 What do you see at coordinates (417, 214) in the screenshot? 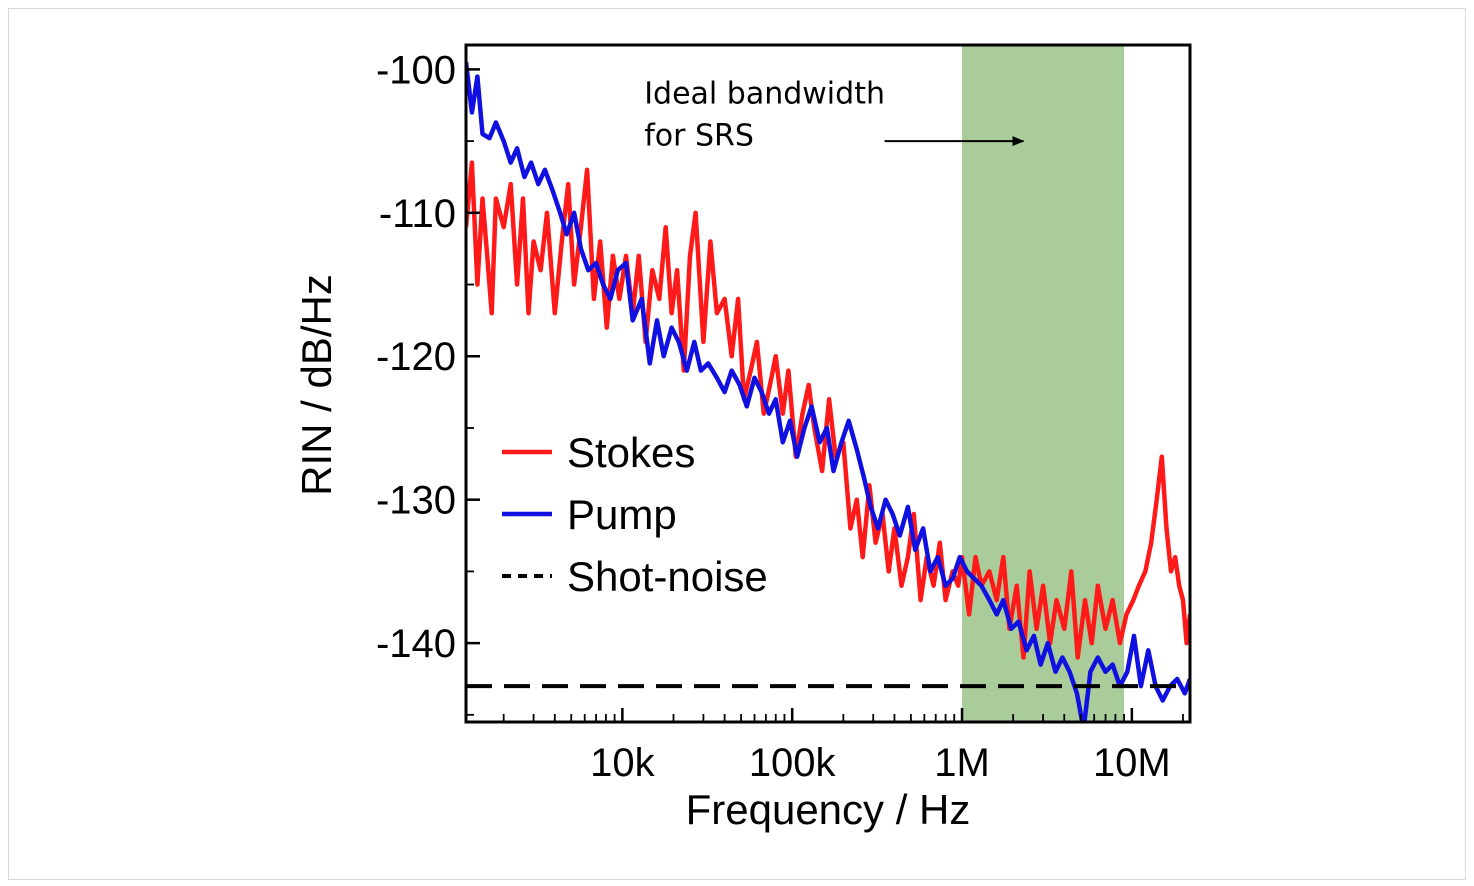
I see `y-tick-label: -110` at bounding box center [417, 214].